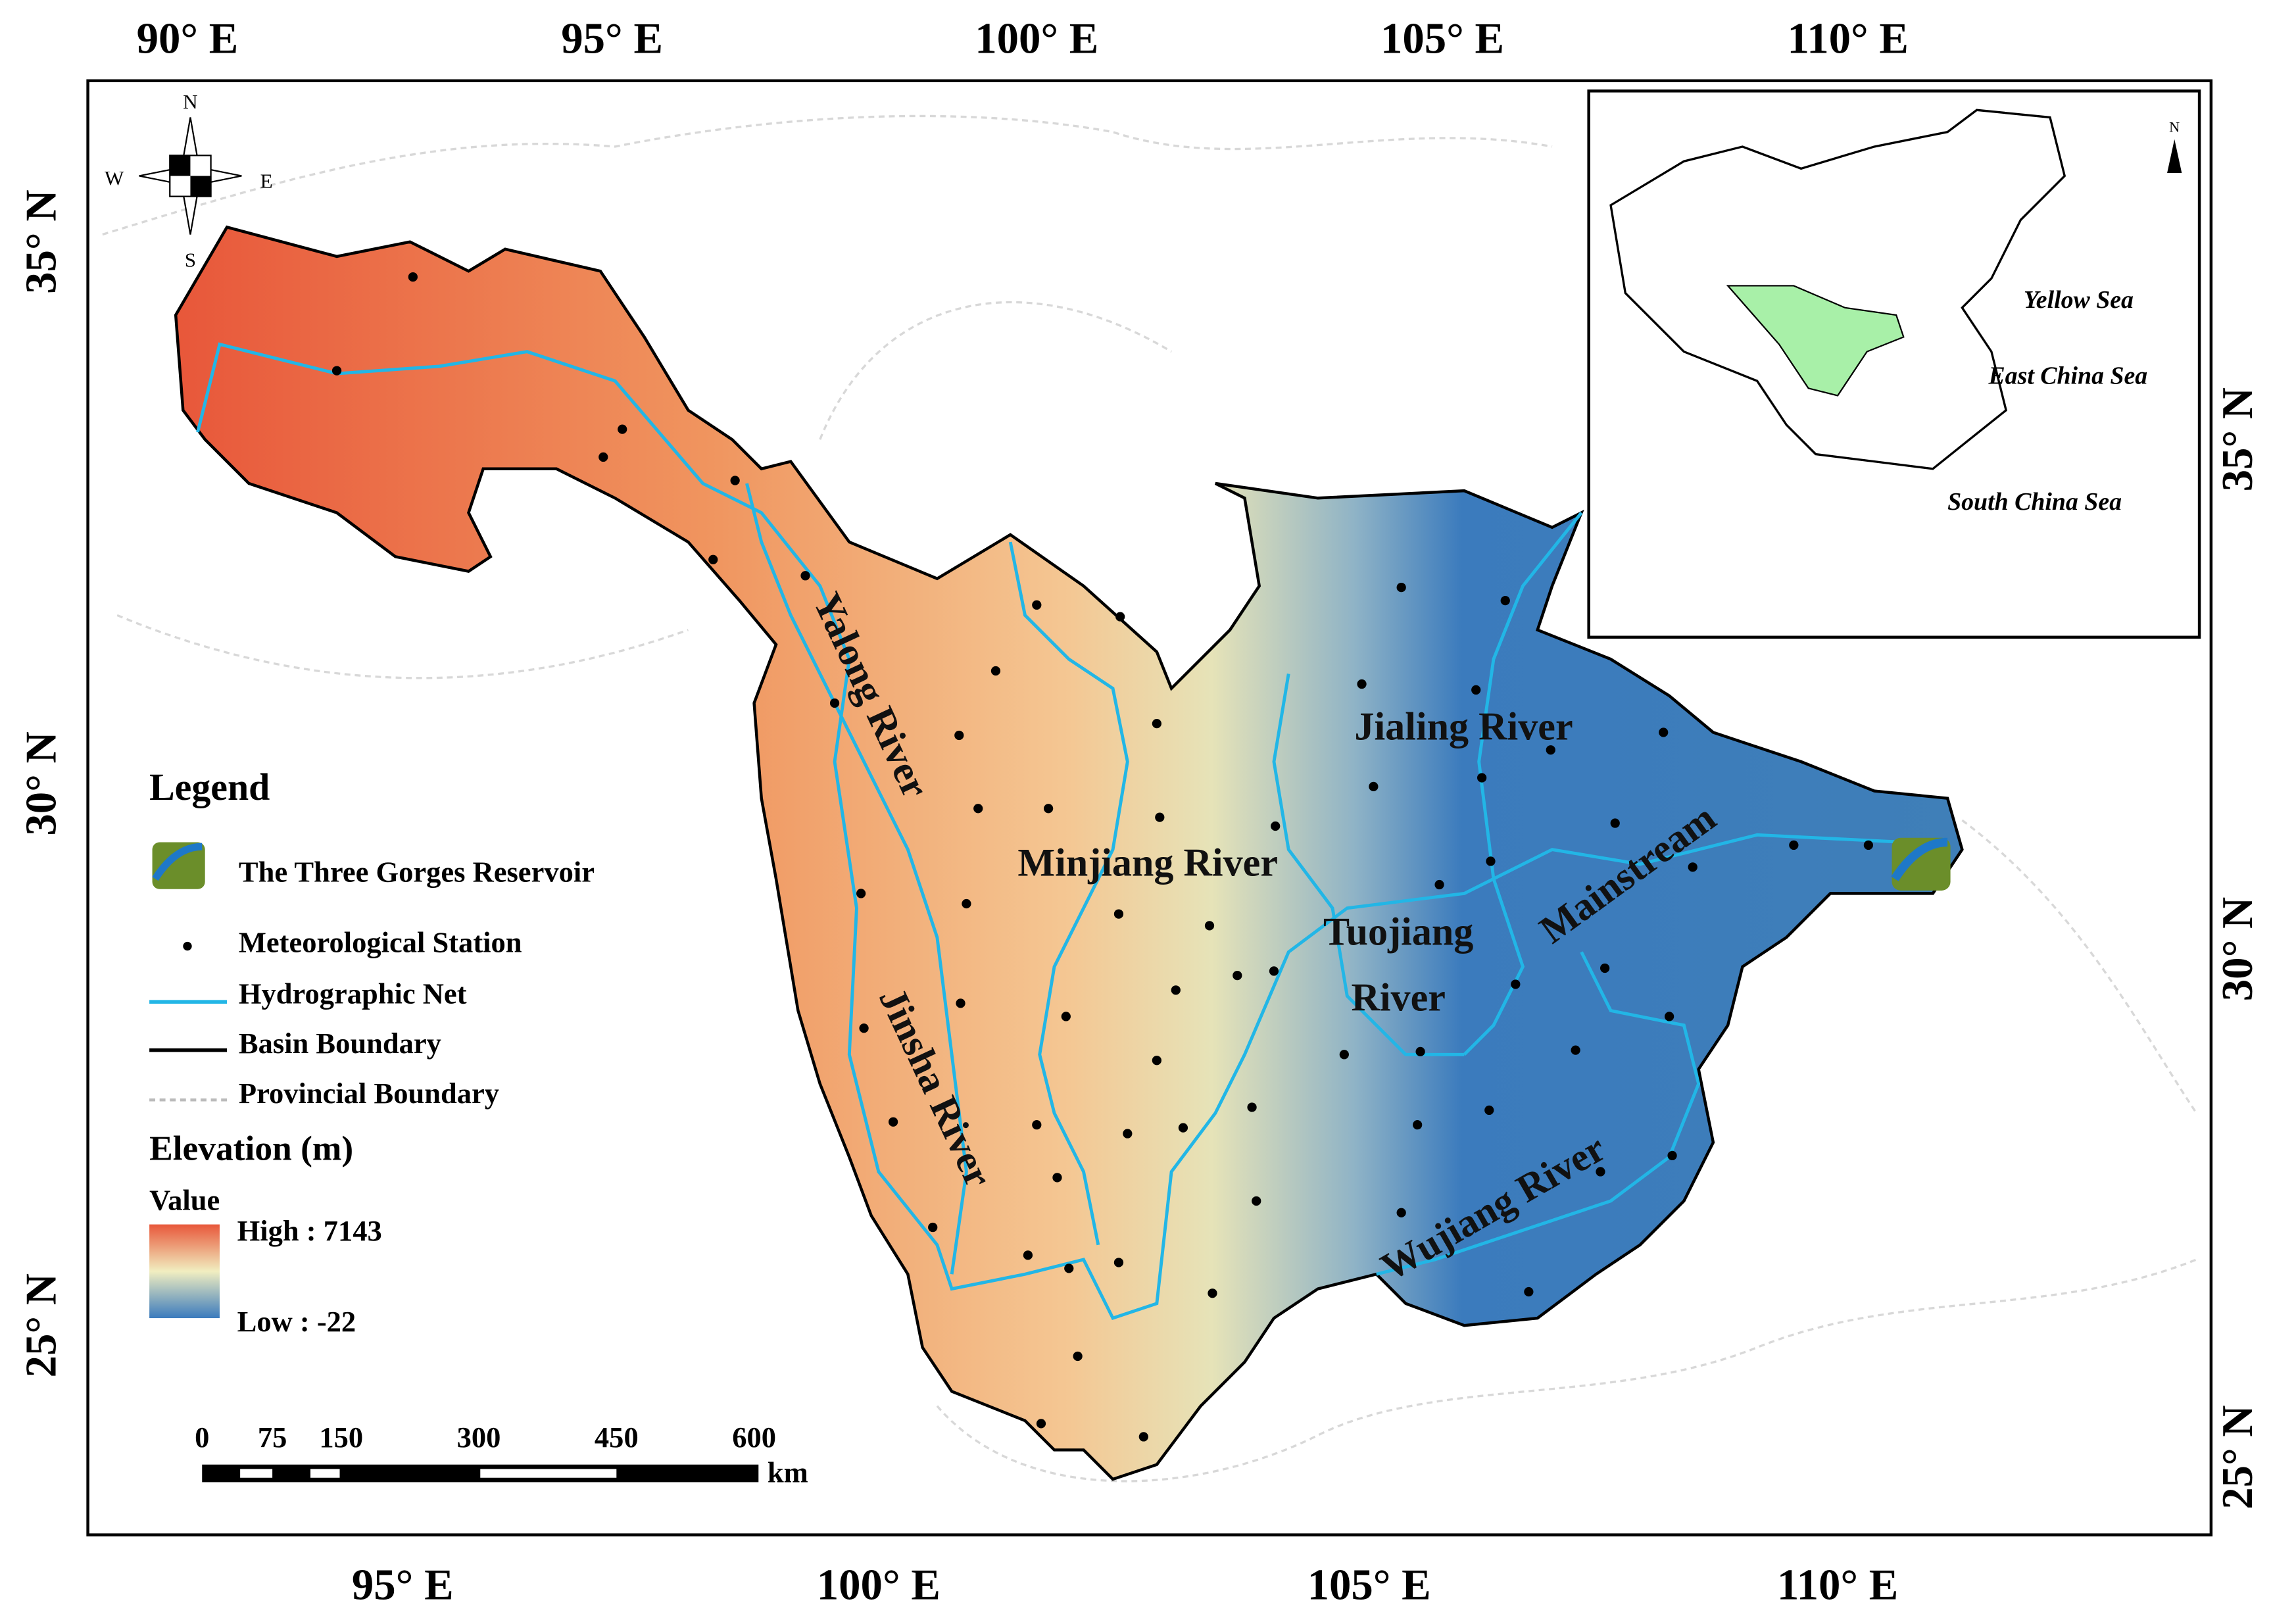 The width and height of the screenshot is (2296, 1620). I want to click on minjiang-river, so click(1068, 894).